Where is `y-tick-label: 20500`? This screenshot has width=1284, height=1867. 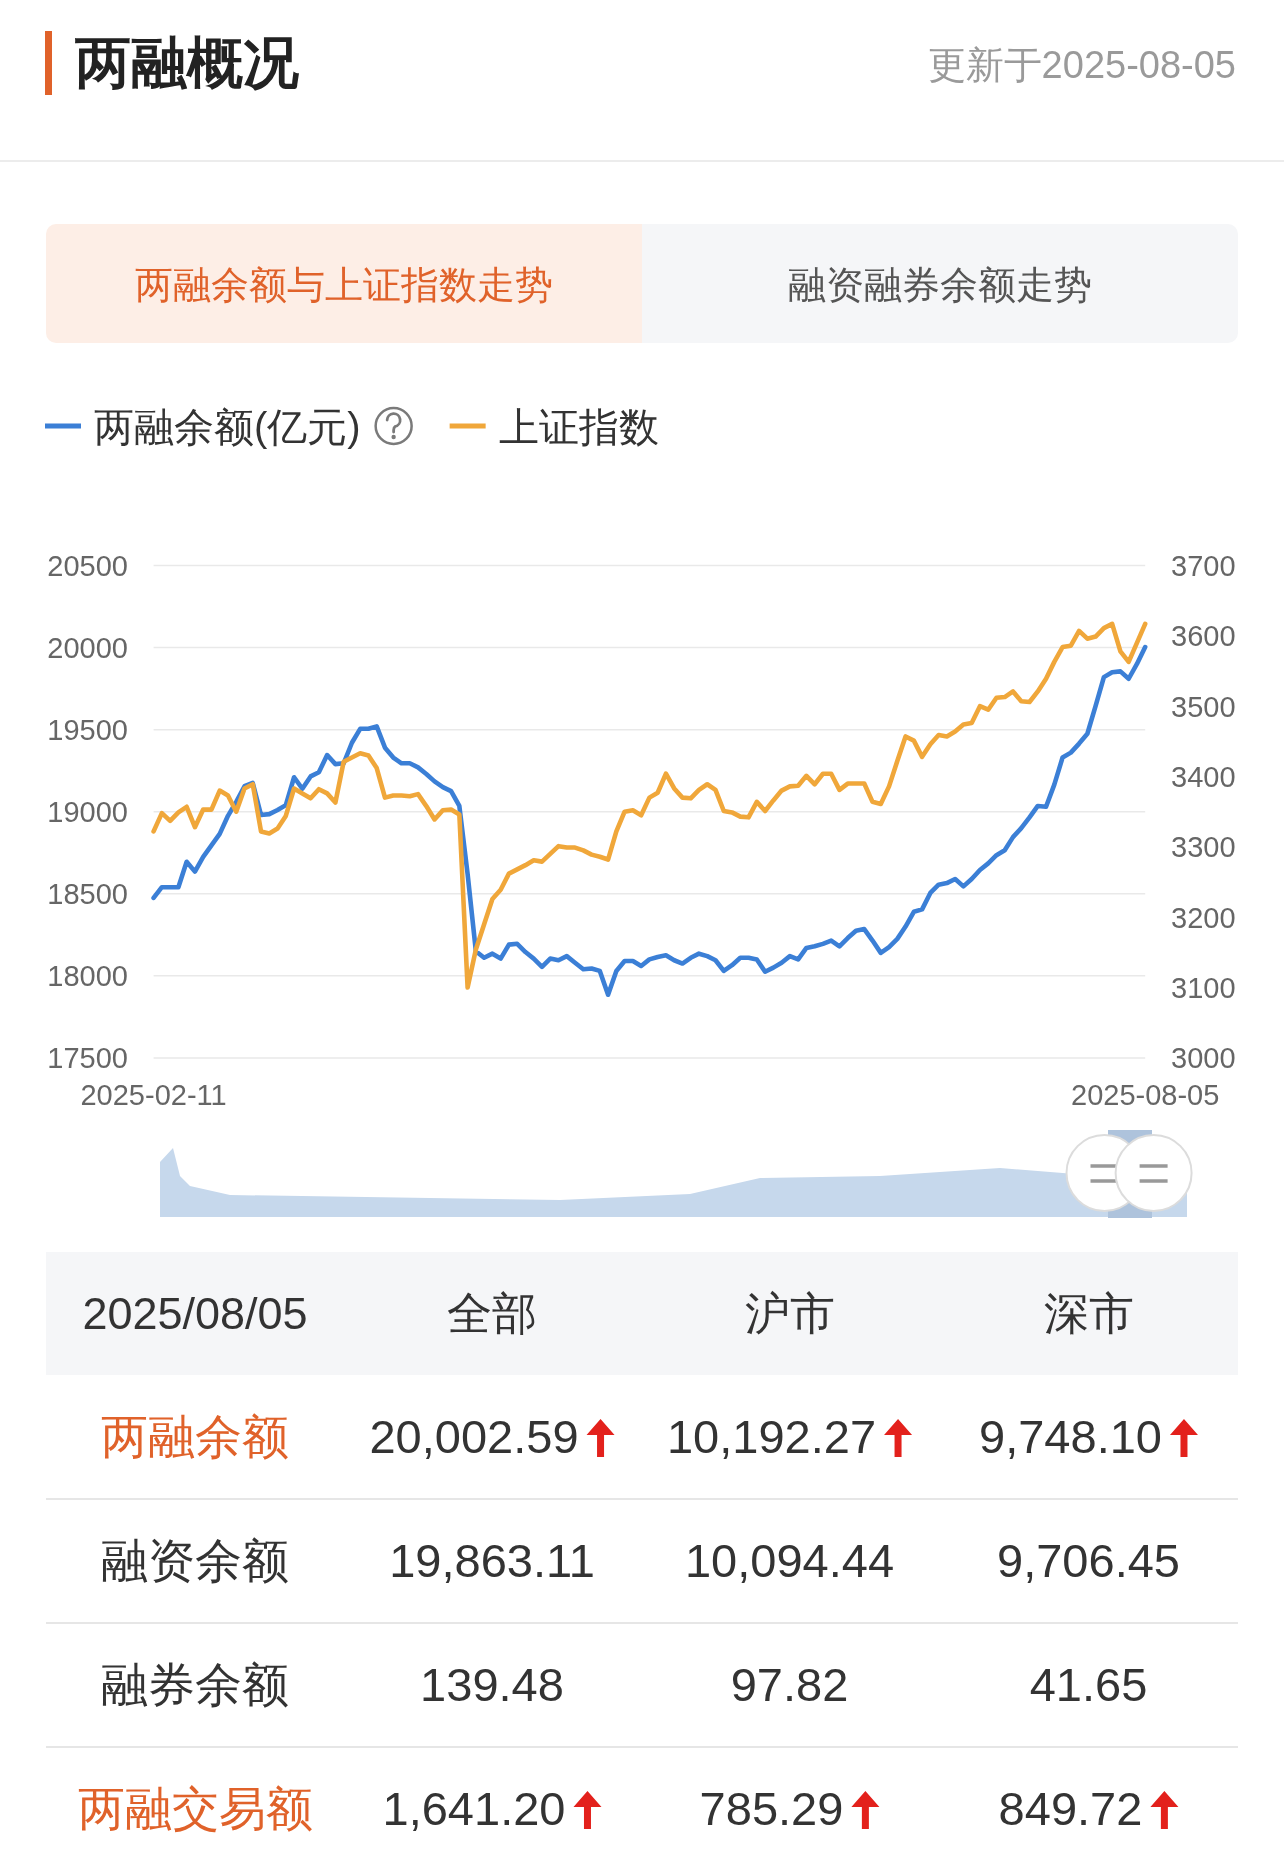
y-tick-label: 20500 is located at coordinates (87, 566).